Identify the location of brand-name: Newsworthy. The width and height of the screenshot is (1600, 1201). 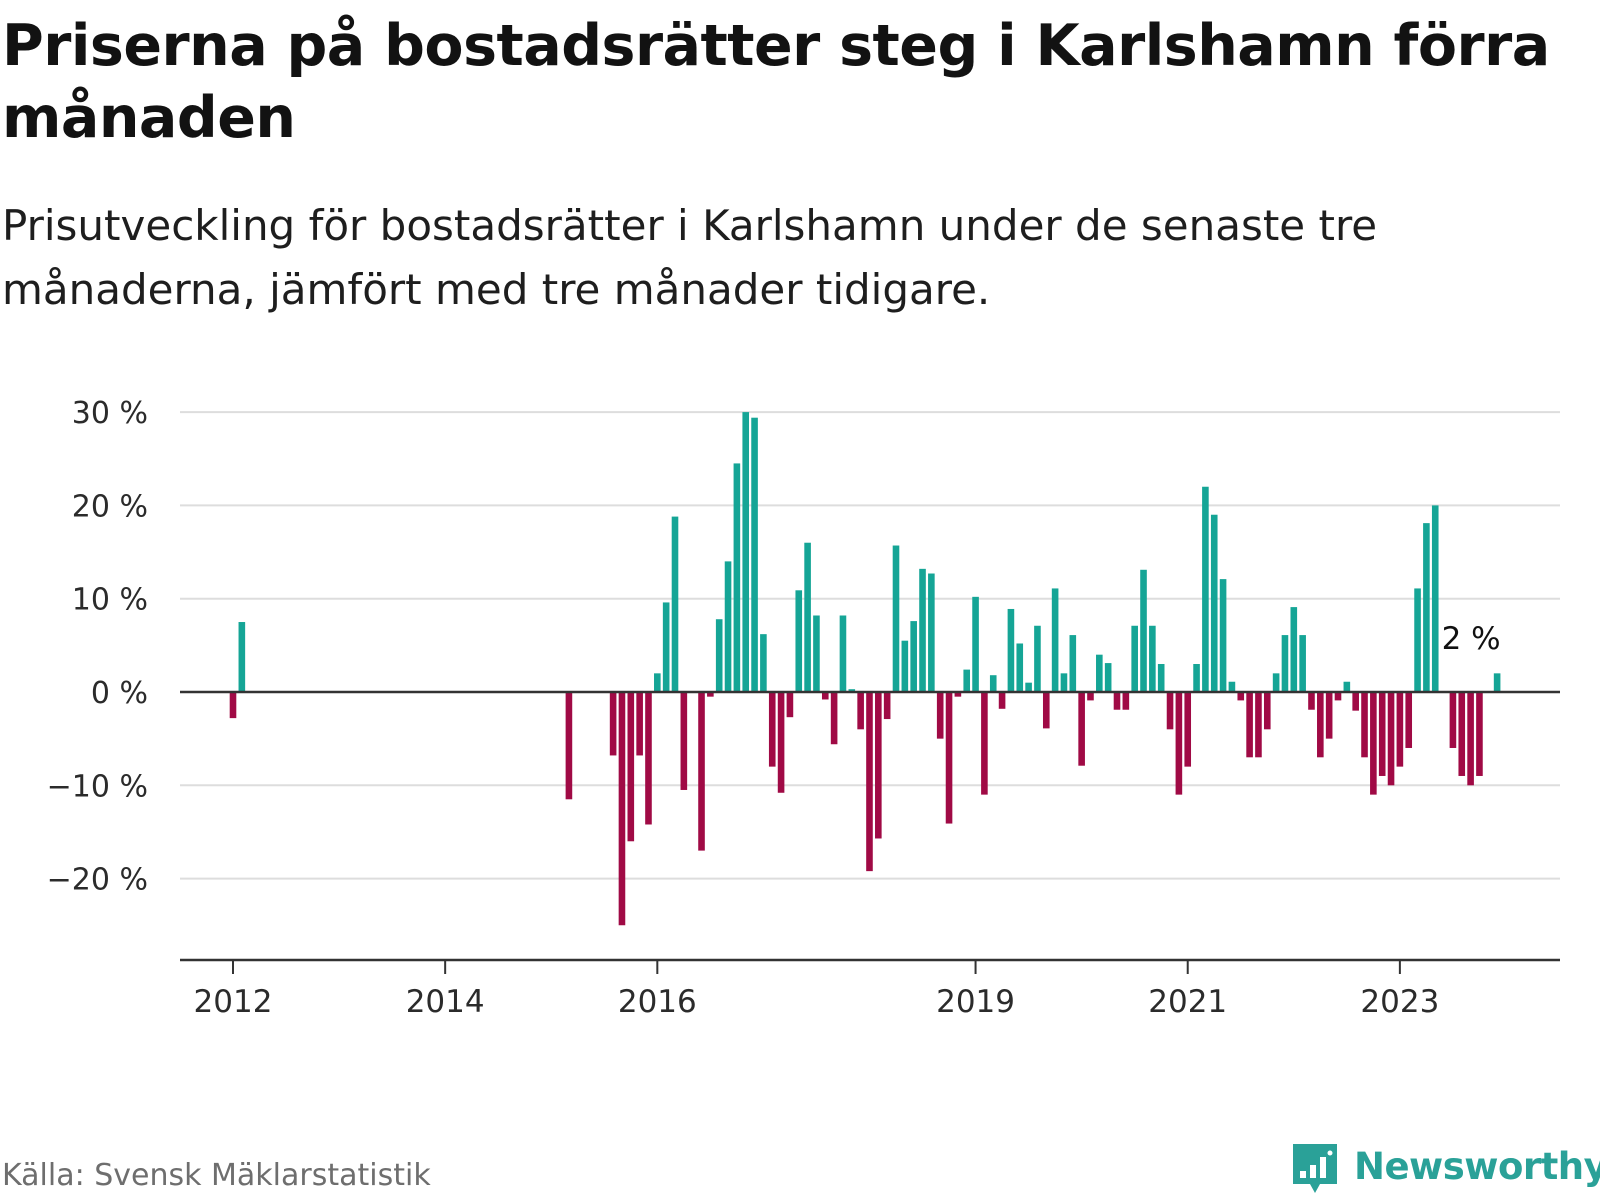
(1477, 1166).